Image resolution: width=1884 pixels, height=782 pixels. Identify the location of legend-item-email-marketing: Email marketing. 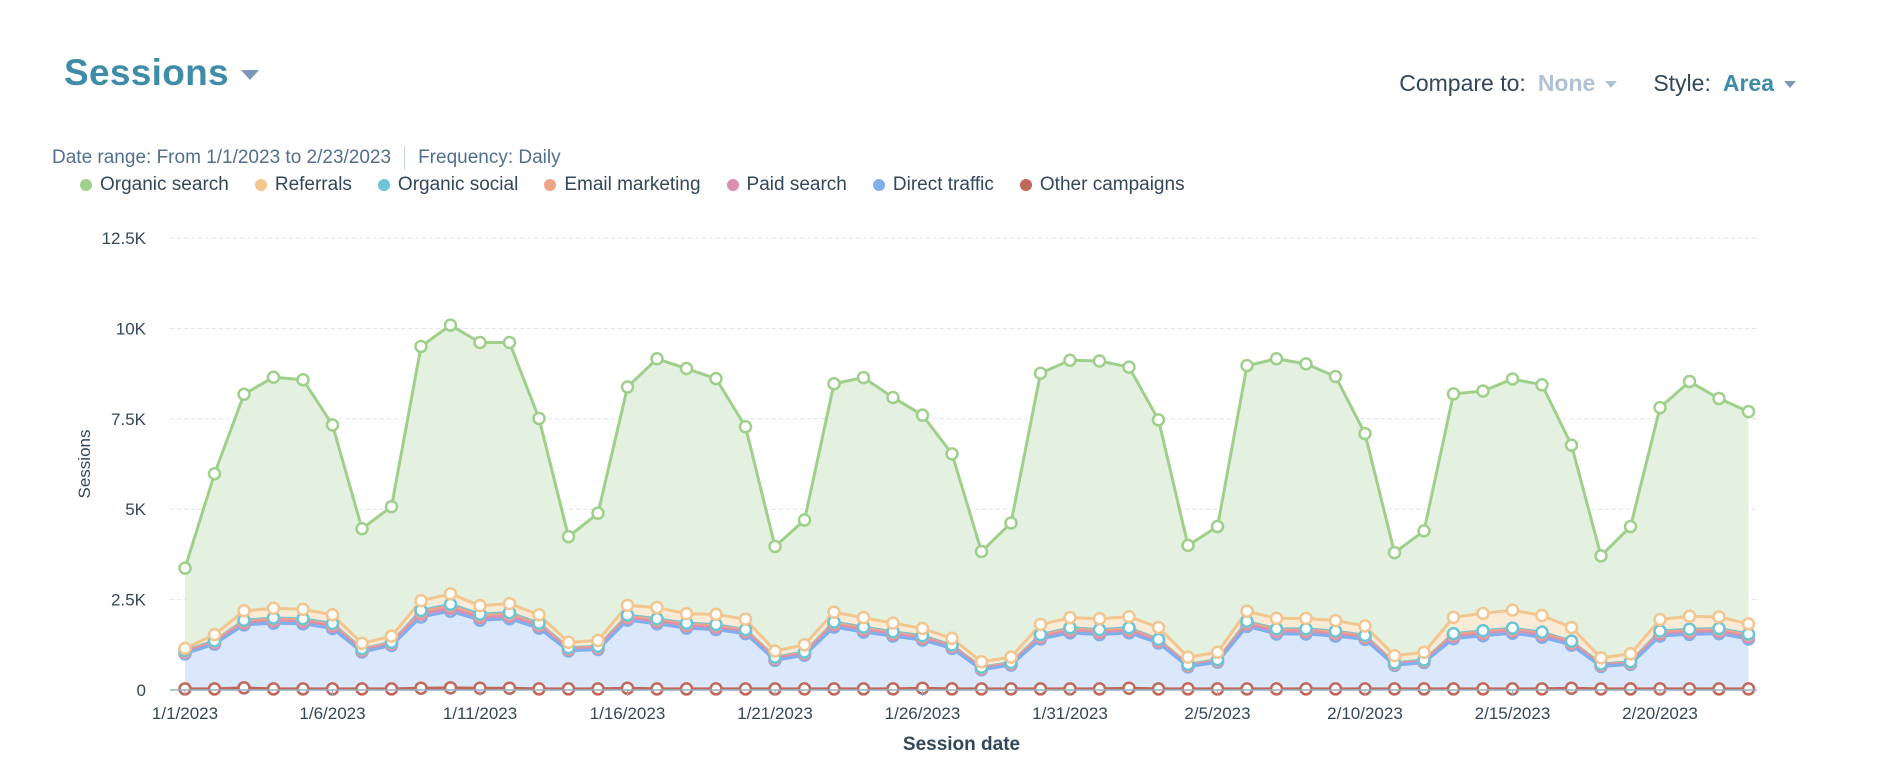
(622, 185).